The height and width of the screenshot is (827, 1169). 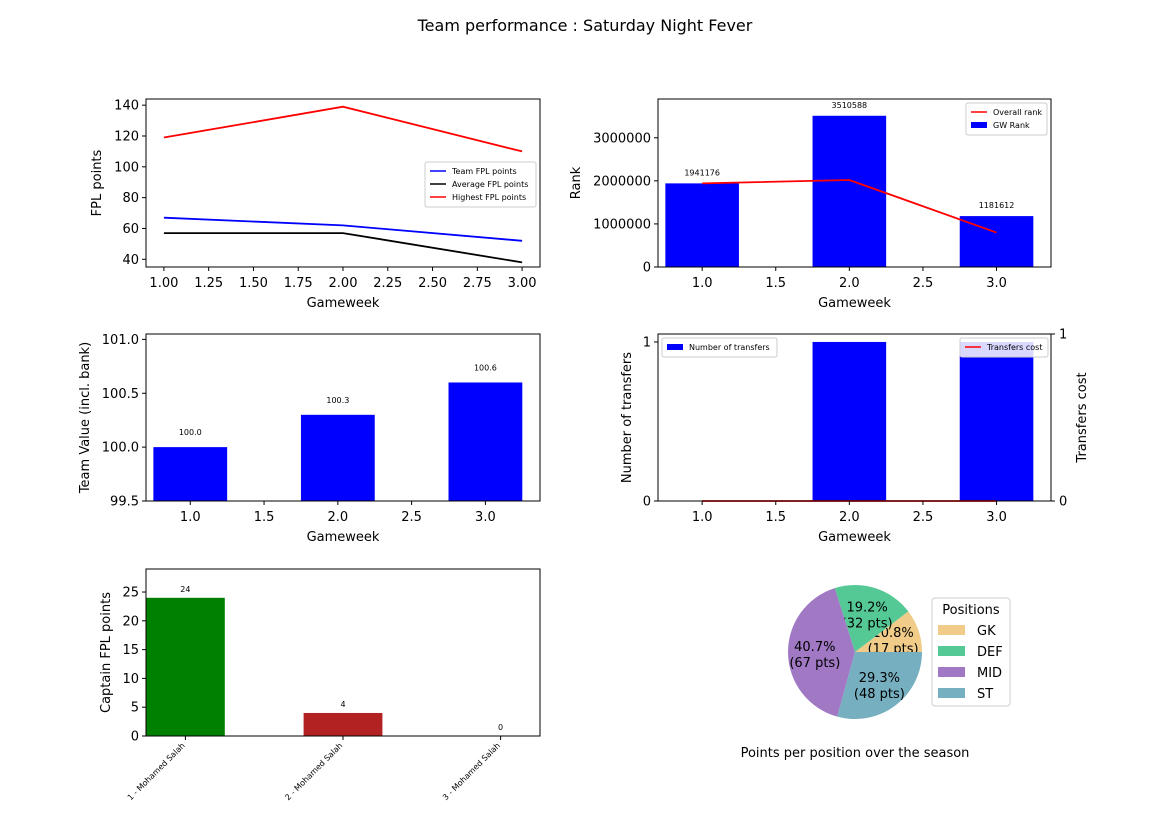 What do you see at coordinates (867, 624) in the screenshot?
I see `pie-slice-points: (32 pts)` at bounding box center [867, 624].